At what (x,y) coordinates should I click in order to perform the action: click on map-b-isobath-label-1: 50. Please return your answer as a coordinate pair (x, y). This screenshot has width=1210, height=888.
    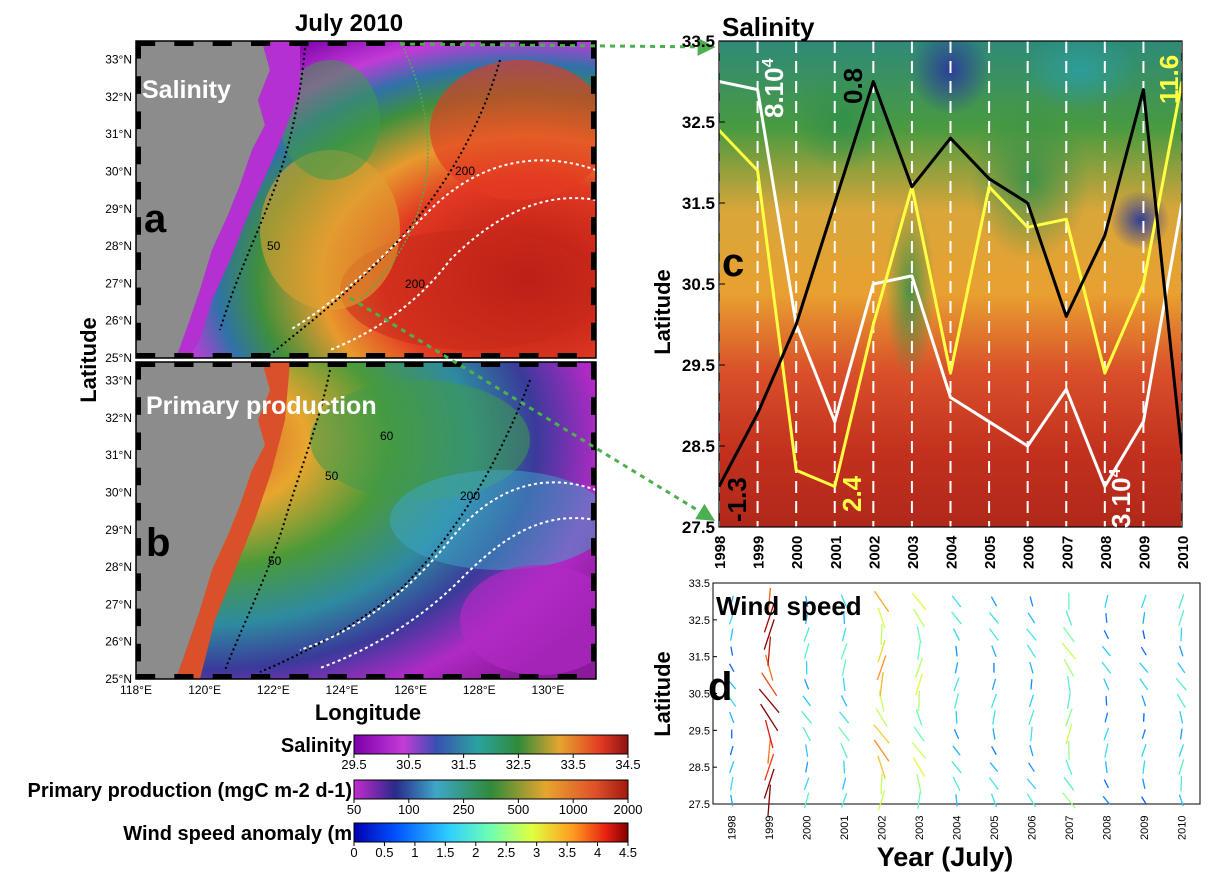
    Looking at the image, I should click on (332, 476).